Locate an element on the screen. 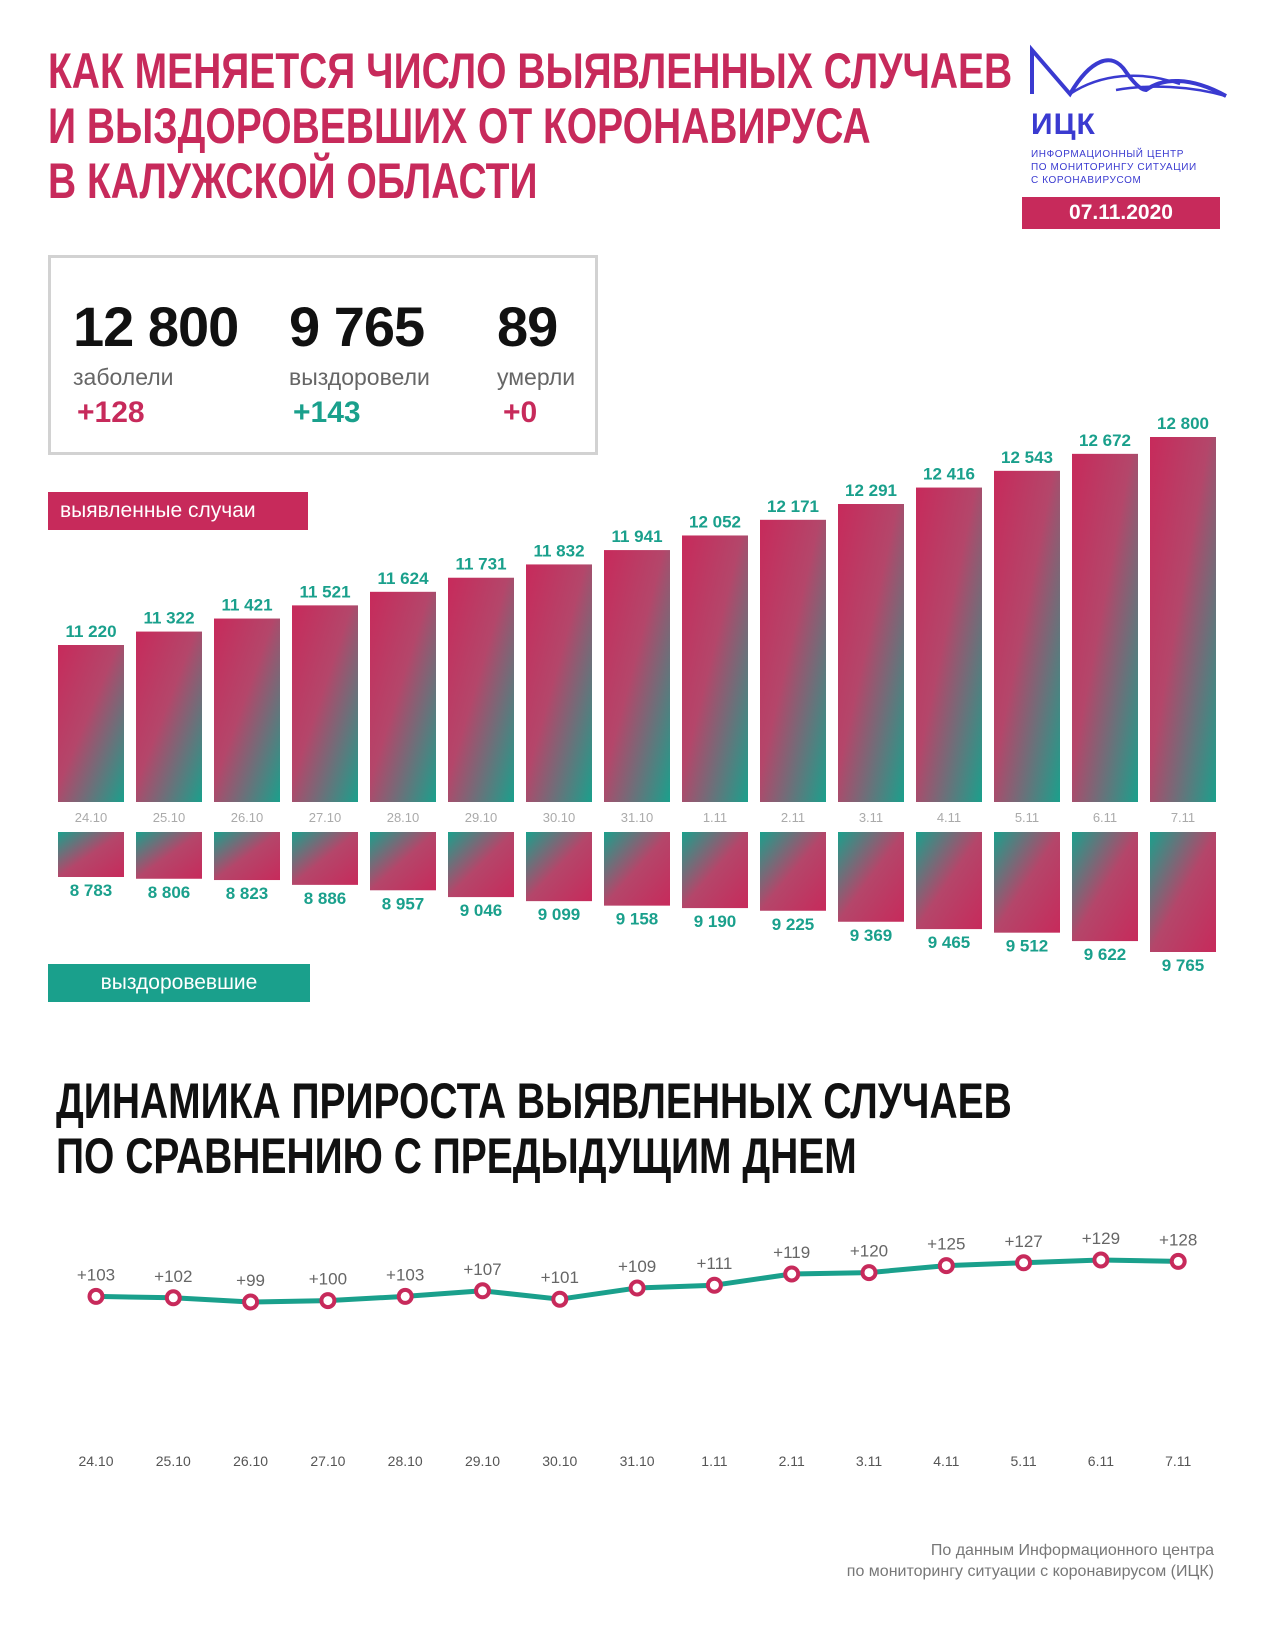 This screenshot has height=1637, width=1270. bar-label-recovered: 9 158 is located at coordinates (637, 919).